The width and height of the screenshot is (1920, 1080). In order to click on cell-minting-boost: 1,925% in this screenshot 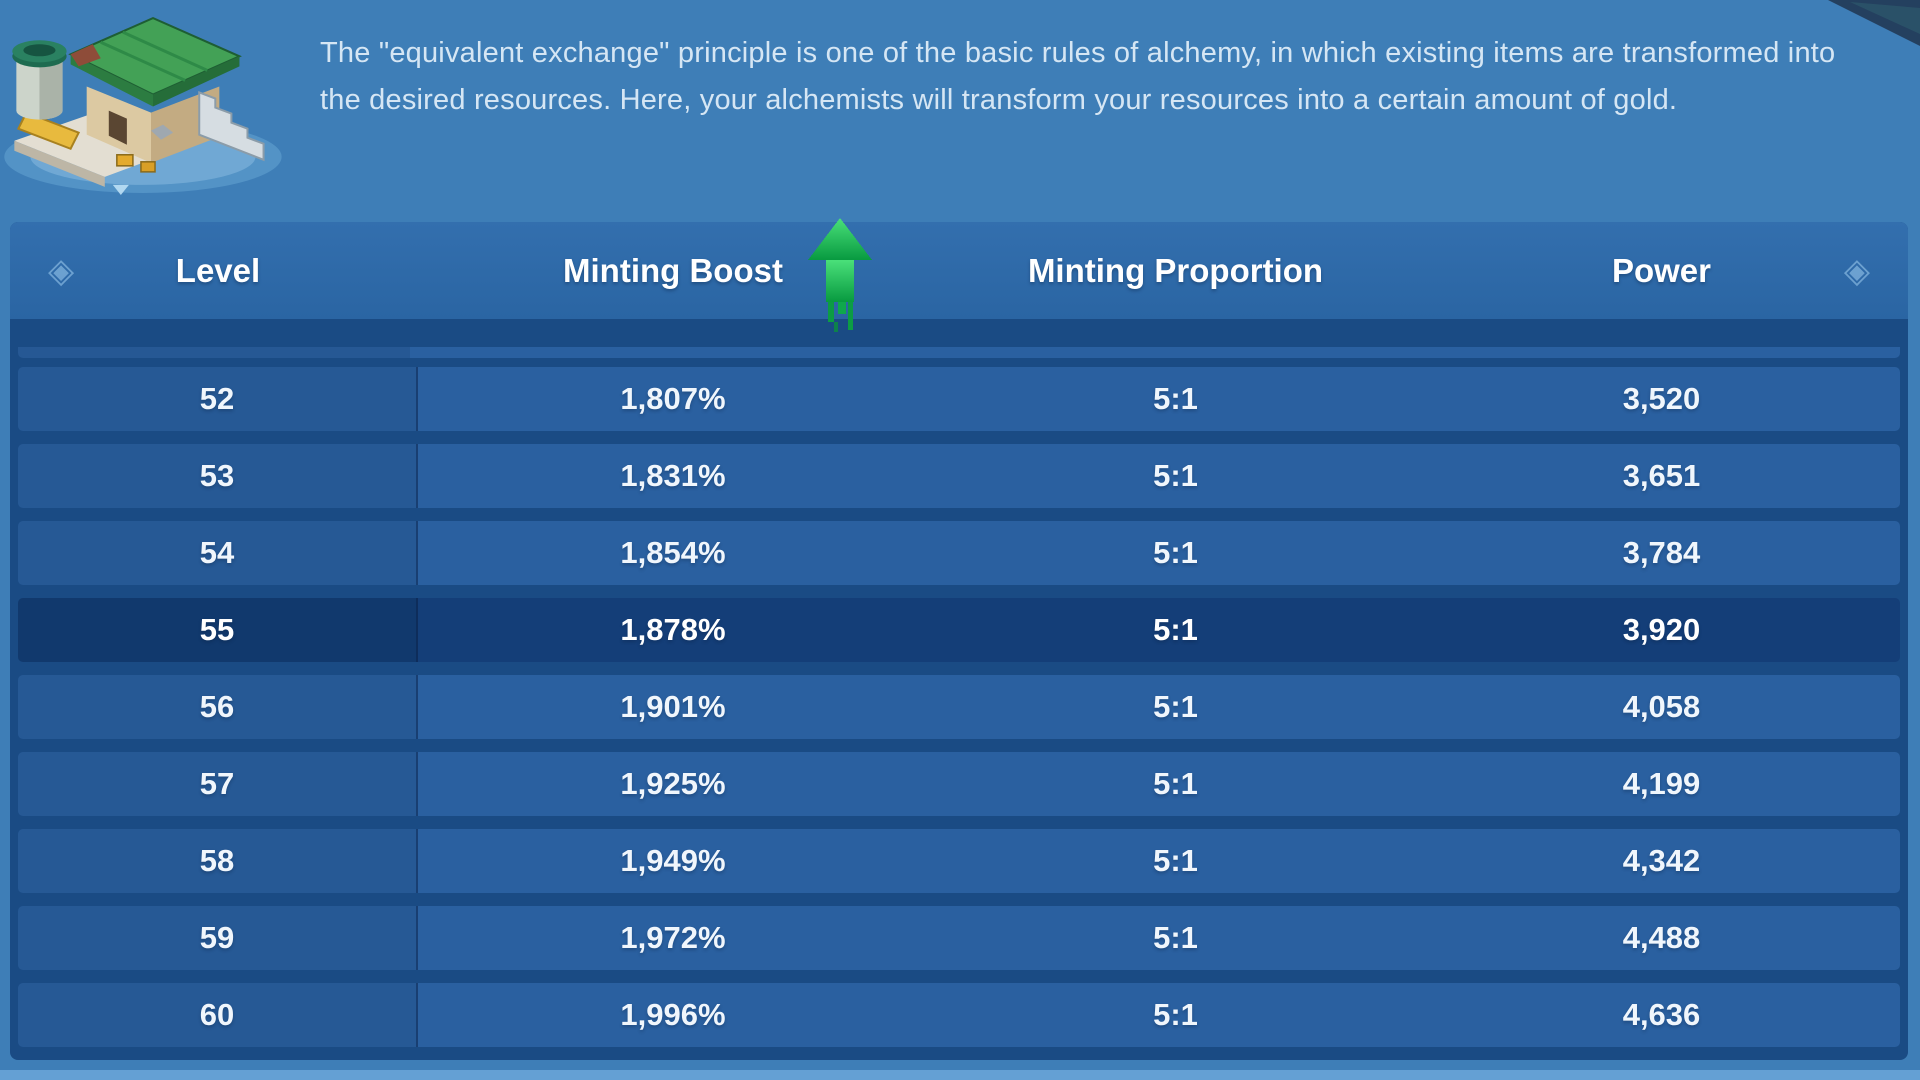, I will do `click(673, 783)`.